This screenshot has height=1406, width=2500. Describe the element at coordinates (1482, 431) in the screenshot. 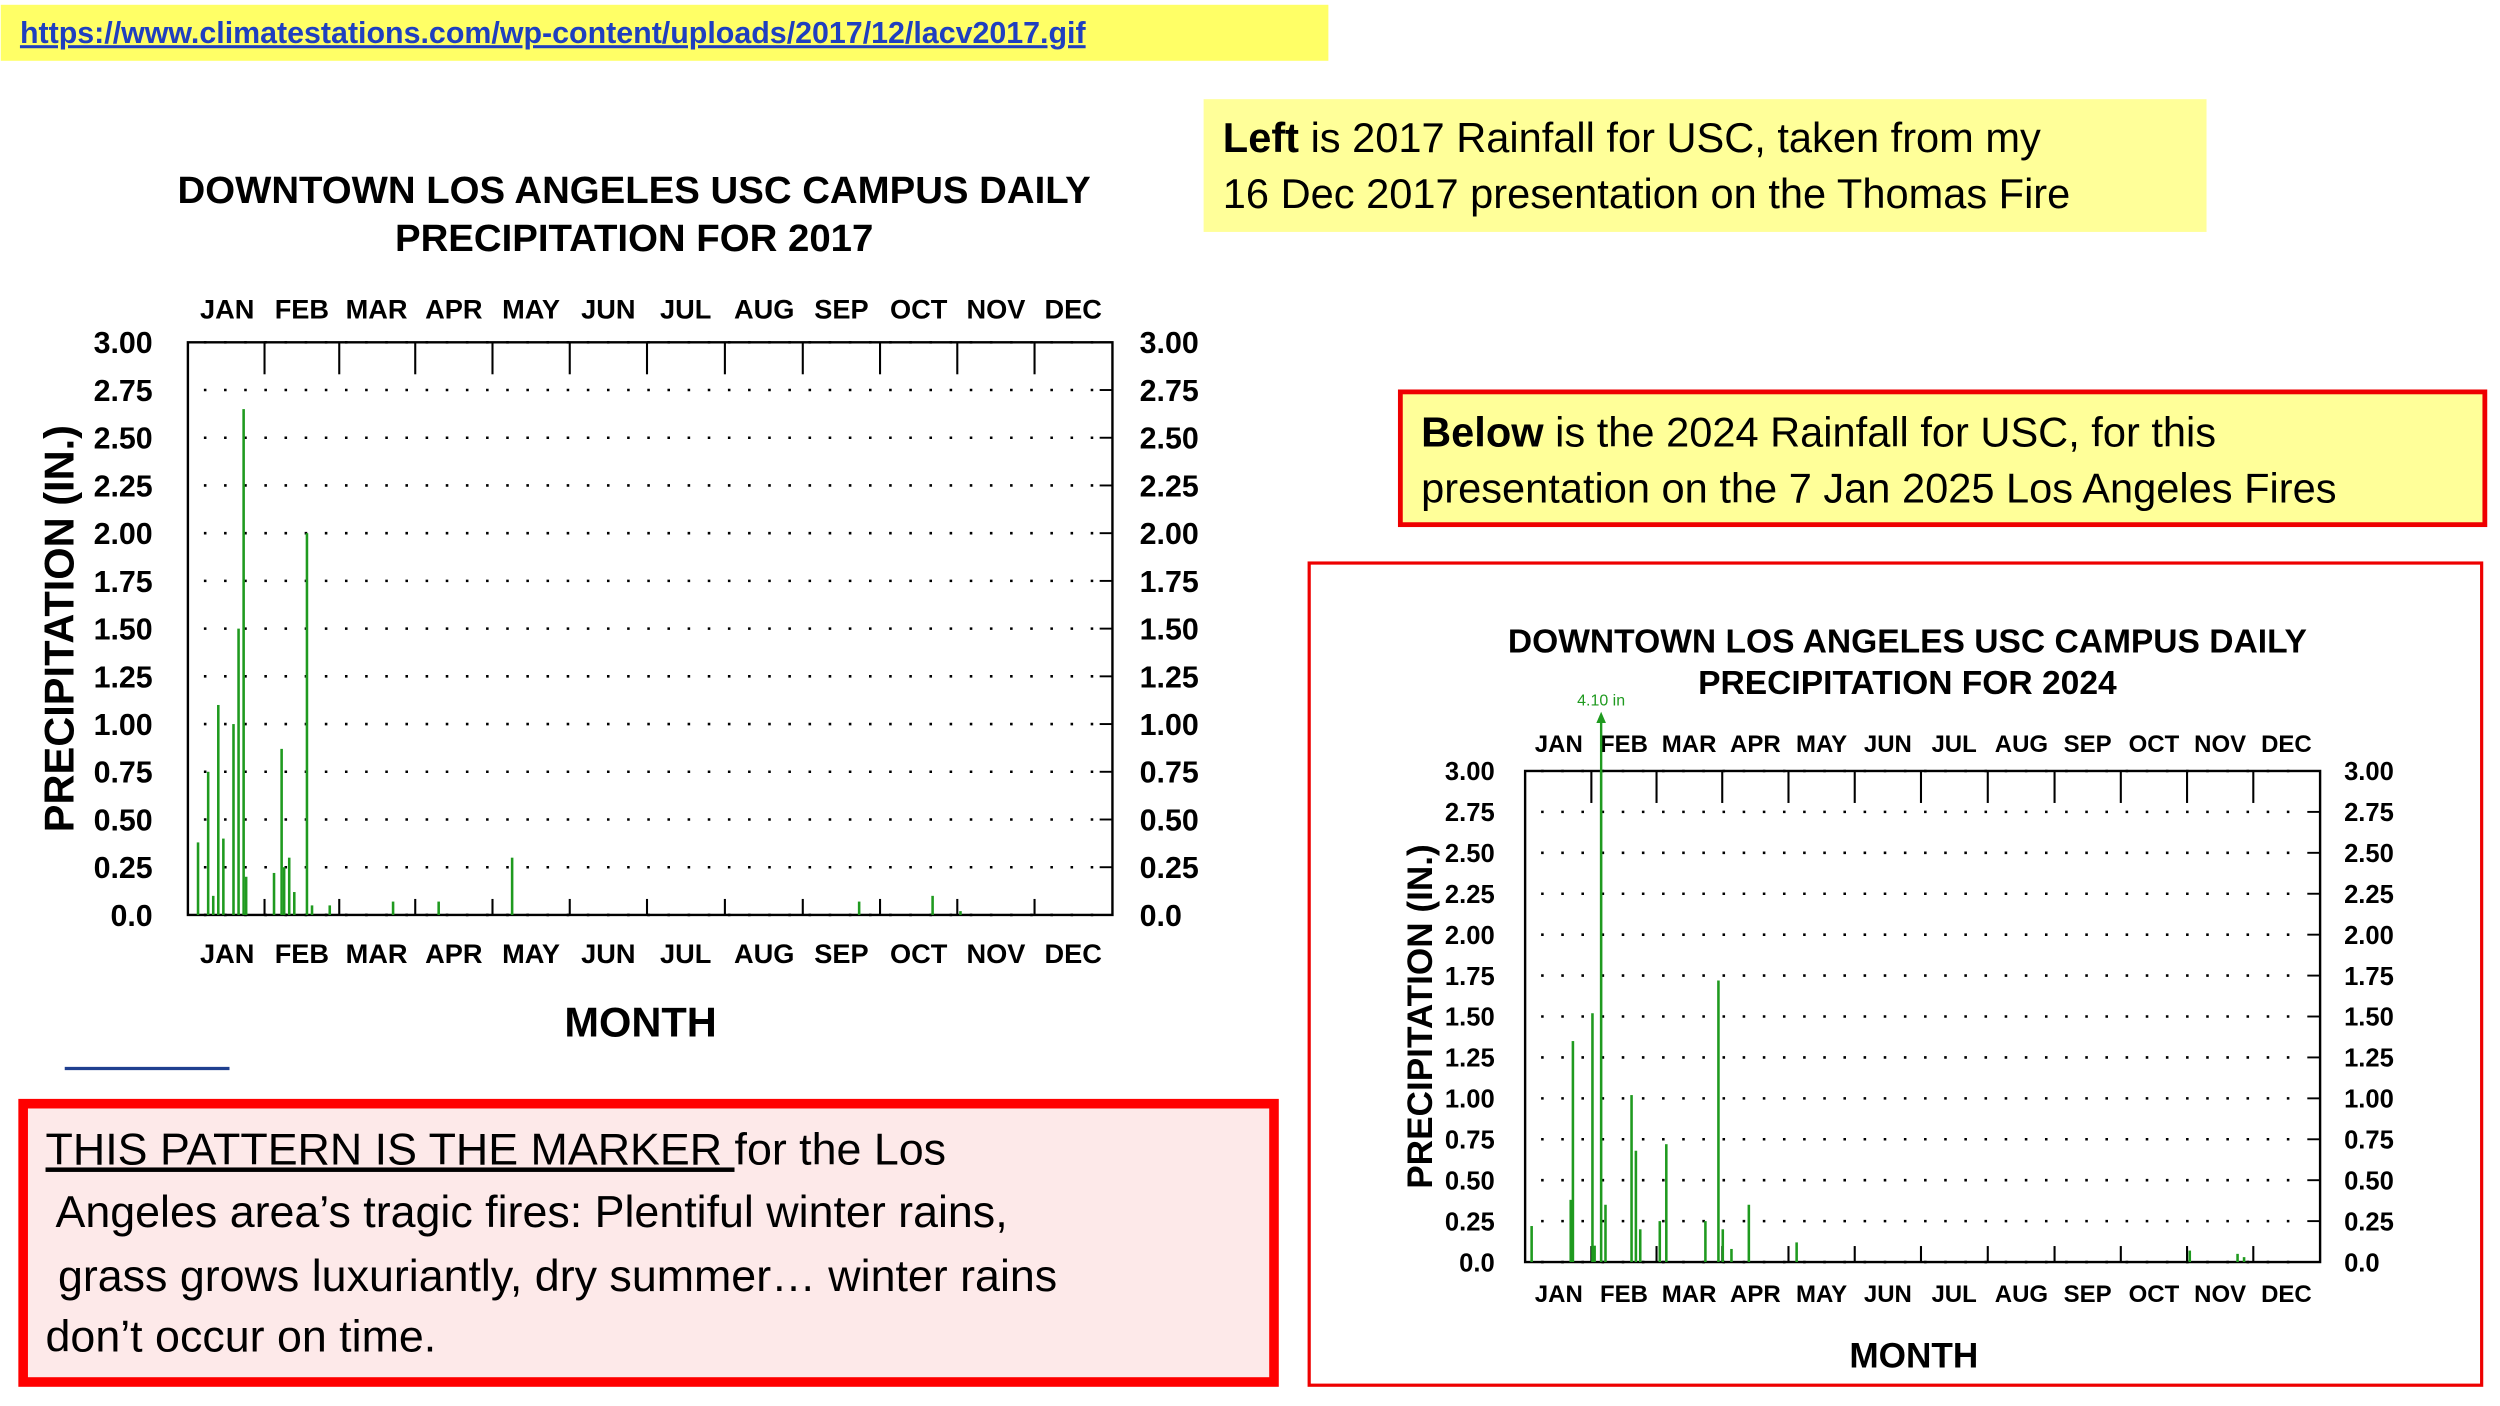

I see `note-bold: Below` at that location.